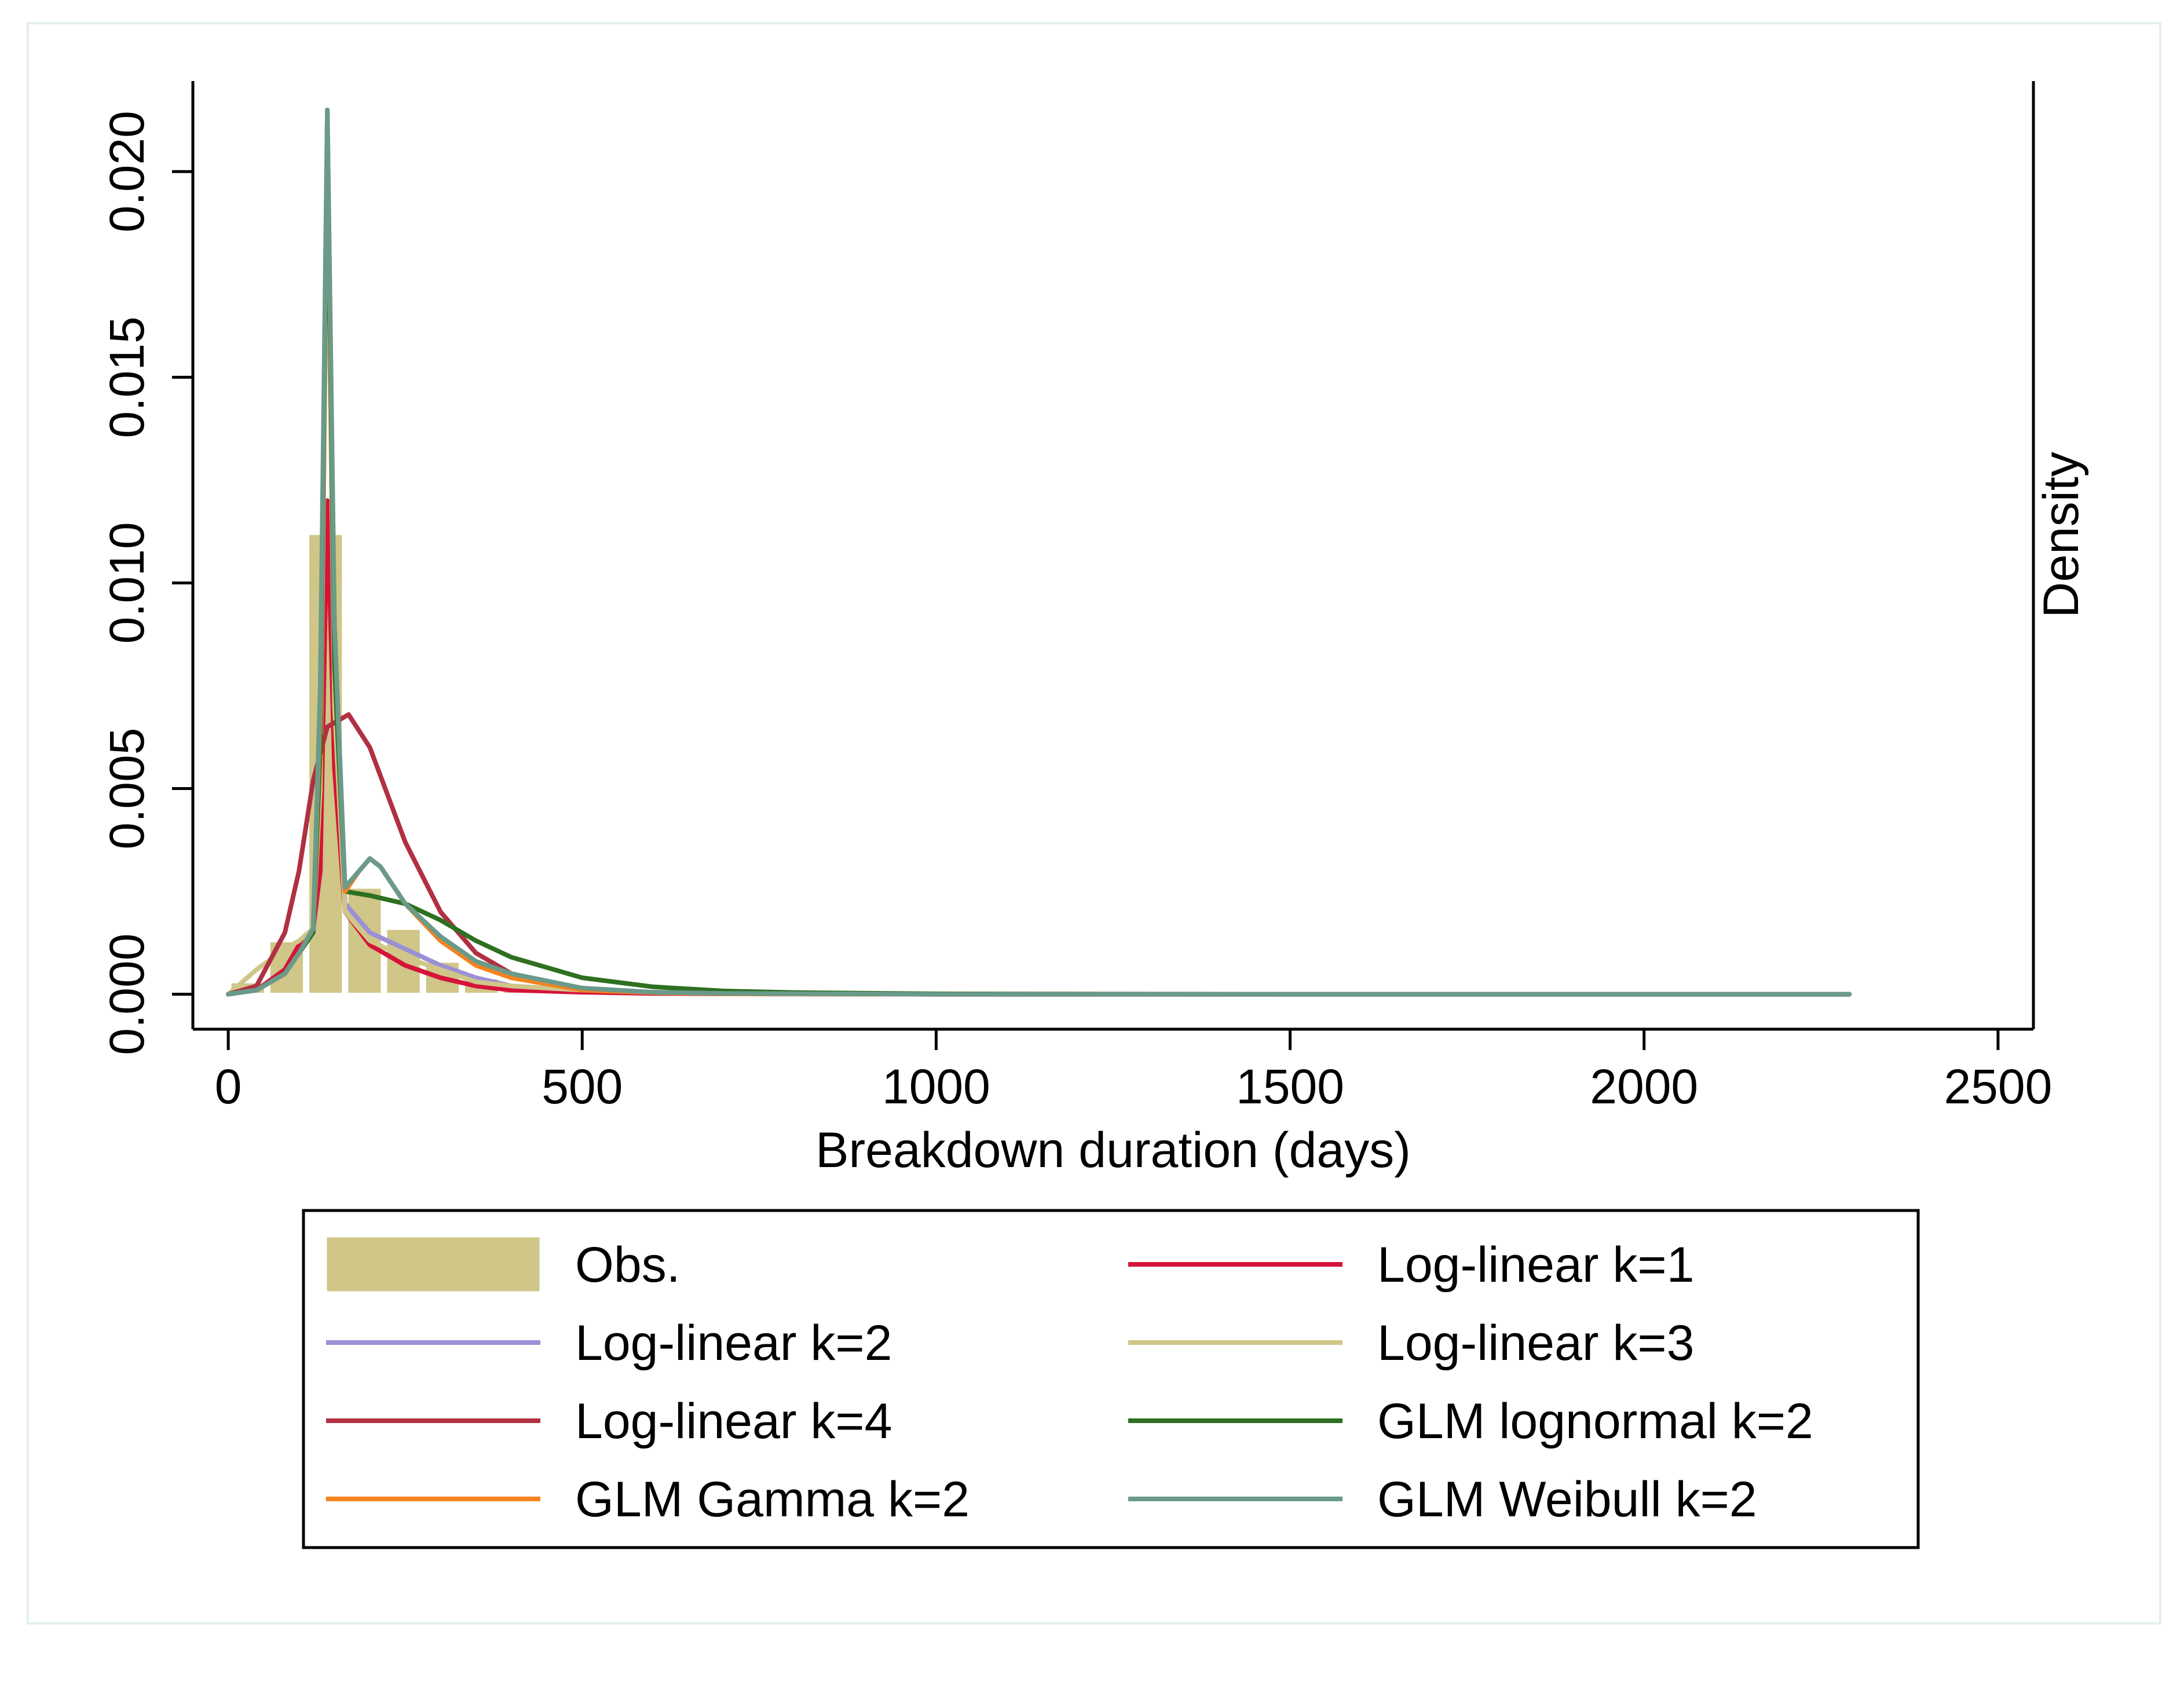 Image resolution: width=2184 pixels, height=1686 pixels. I want to click on y-axis-title: Density, so click(2061, 535).